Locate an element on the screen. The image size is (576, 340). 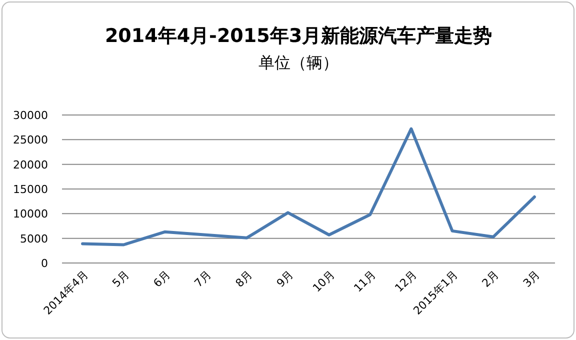
chart-title: 2014年4月-2015年3月新能源汽车产量走势 is located at coordinates (298, 36).